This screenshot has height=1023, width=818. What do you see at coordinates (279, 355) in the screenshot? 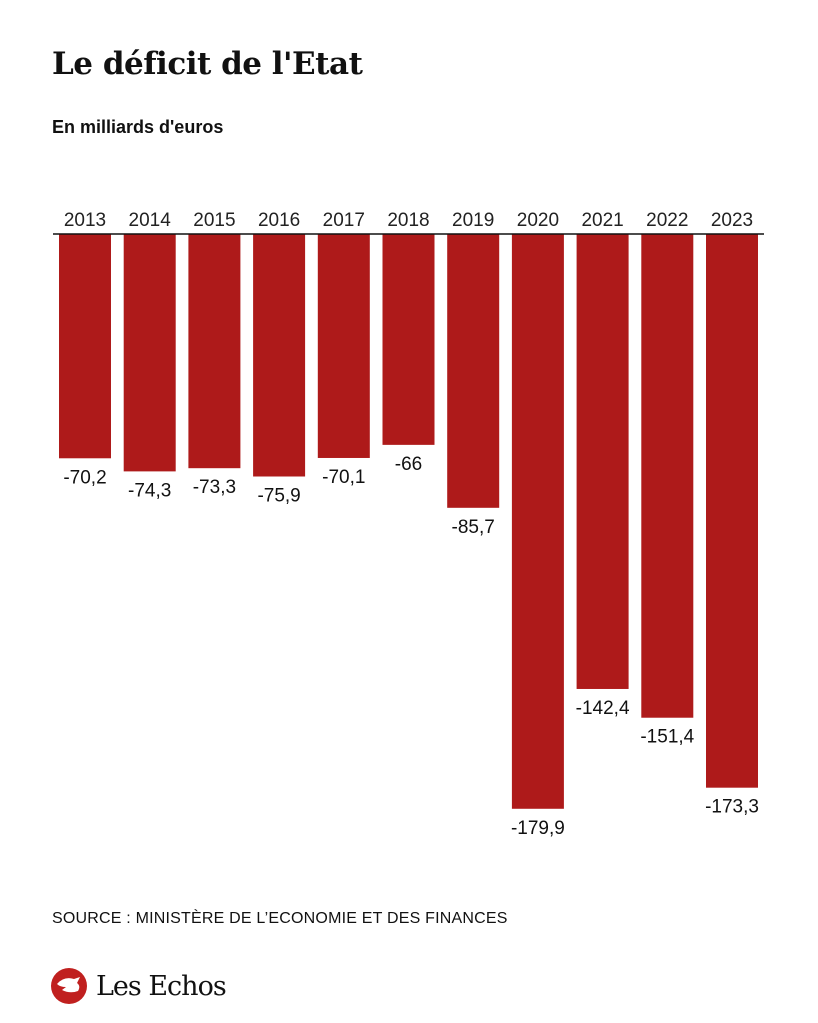
I see `bar-2016` at bounding box center [279, 355].